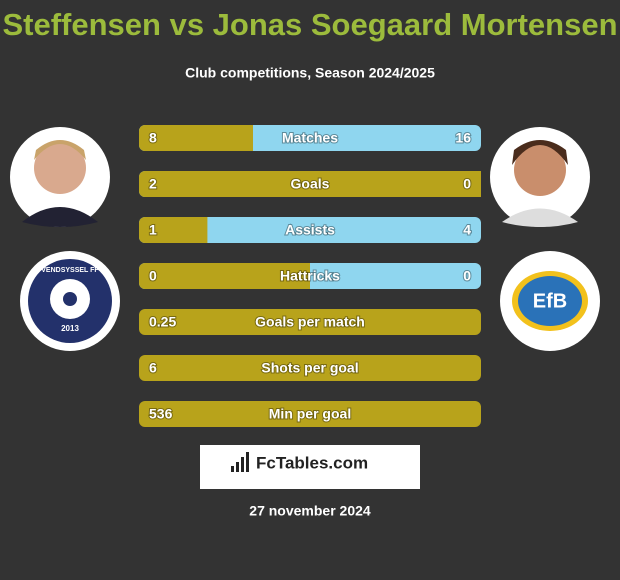  I want to click on left-value: 2, so click(153, 184).